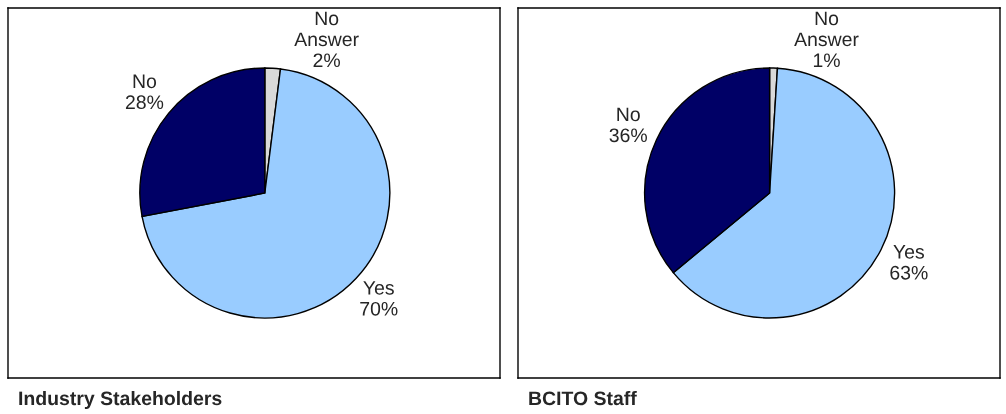  What do you see at coordinates (583, 398) in the screenshot?
I see `text: BCITO Staff` at bounding box center [583, 398].